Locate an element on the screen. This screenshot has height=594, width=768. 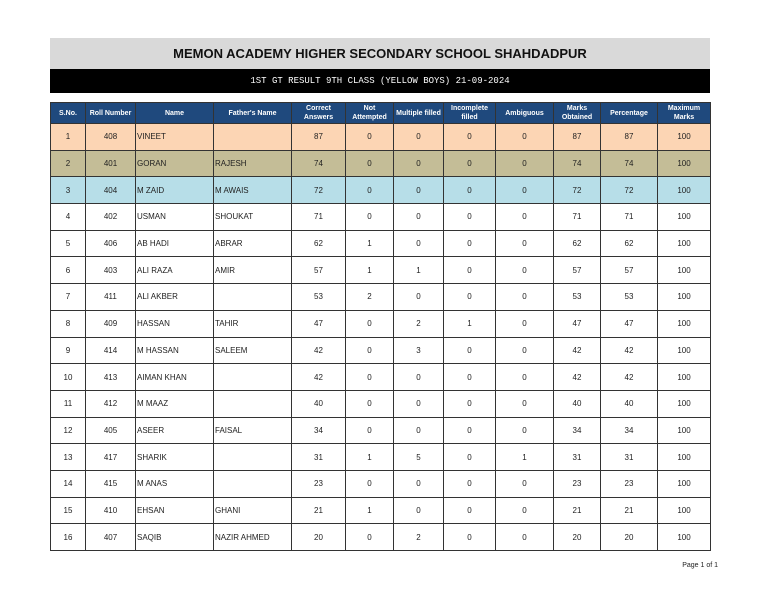
table-cell: GHANI is located at coordinates (252, 510).